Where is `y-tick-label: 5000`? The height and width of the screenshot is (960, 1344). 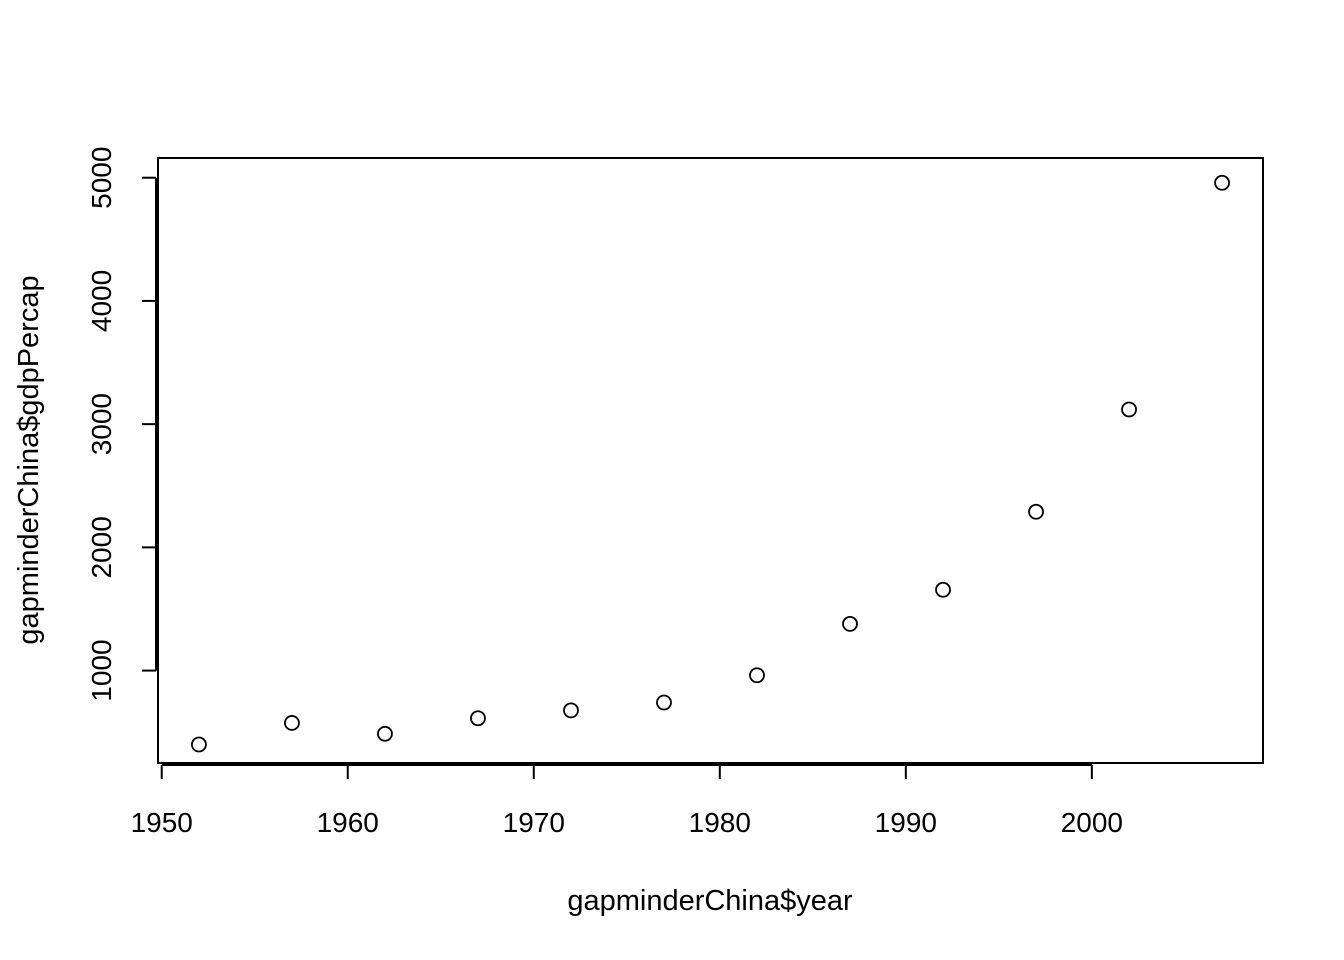
y-tick-label: 5000 is located at coordinates (101, 178).